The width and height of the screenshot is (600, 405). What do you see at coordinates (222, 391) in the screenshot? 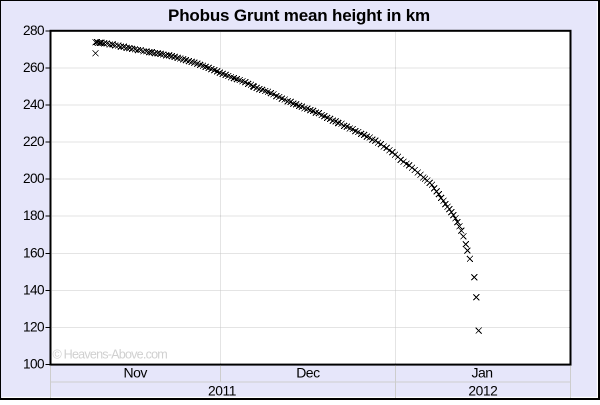
I see `svg-text: 2011` at bounding box center [222, 391].